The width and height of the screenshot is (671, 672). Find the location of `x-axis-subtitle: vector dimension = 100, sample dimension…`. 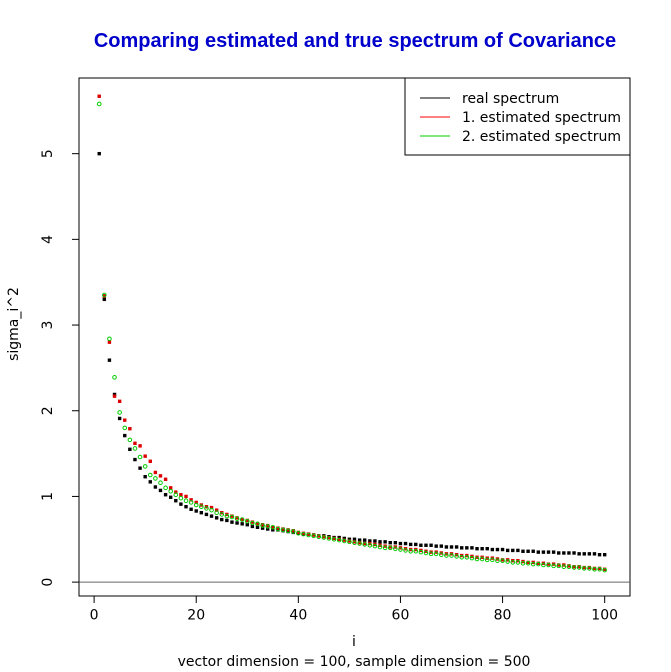

x-axis-subtitle: vector dimension = 100, sample dimension… is located at coordinates (354, 662).